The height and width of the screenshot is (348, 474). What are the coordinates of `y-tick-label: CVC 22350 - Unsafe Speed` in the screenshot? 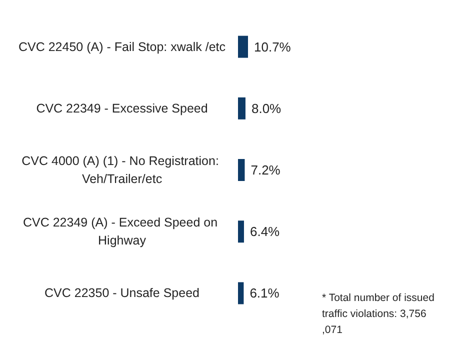 It's located at (122, 293).